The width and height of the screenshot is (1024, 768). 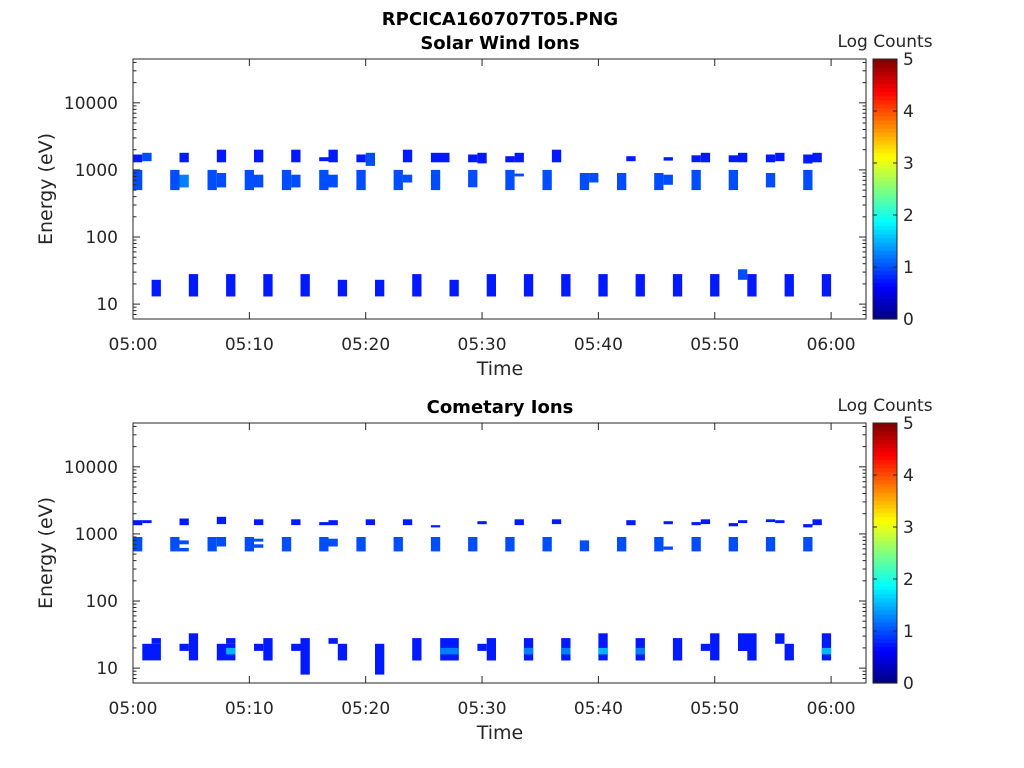 What do you see at coordinates (884, 406) in the screenshot?
I see `colorbar-label: Log Counts` at bounding box center [884, 406].